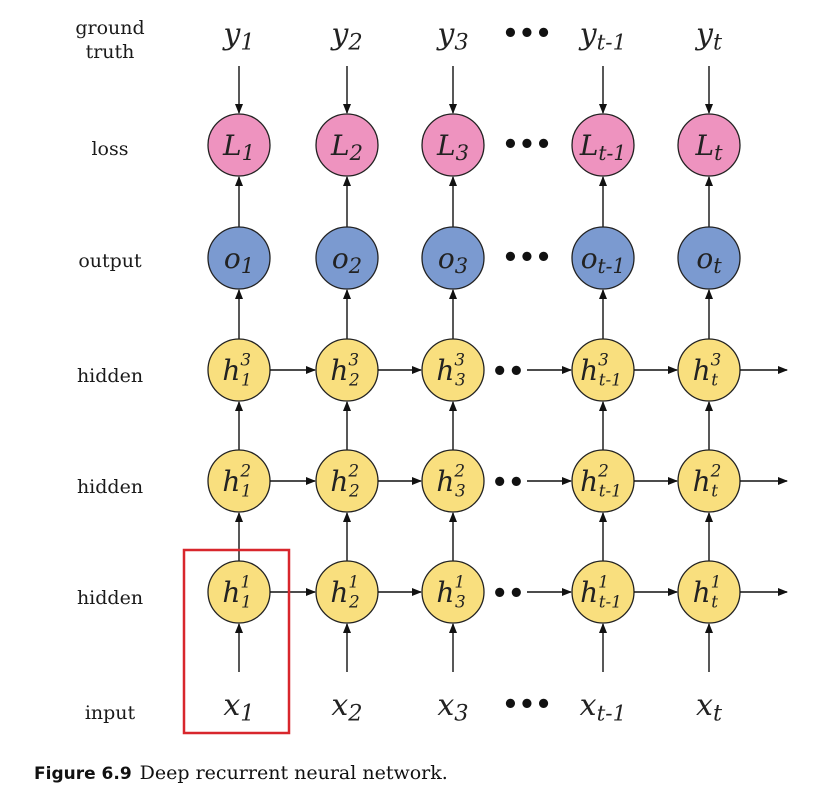 The height and width of the screenshot is (794, 813). Describe the element at coordinates (346, 147) in the screenshot. I see `loss-label-2: L2` at that location.